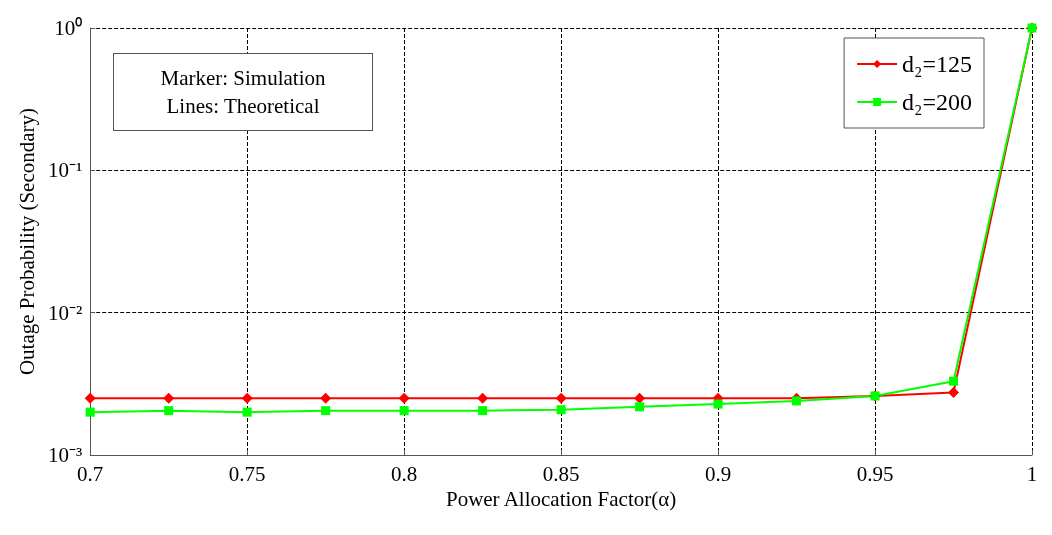 This screenshot has height=535, width=1052. What do you see at coordinates (243, 78) in the screenshot?
I see `annotation: Marker: Simulation` at bounding box center [243, 78].